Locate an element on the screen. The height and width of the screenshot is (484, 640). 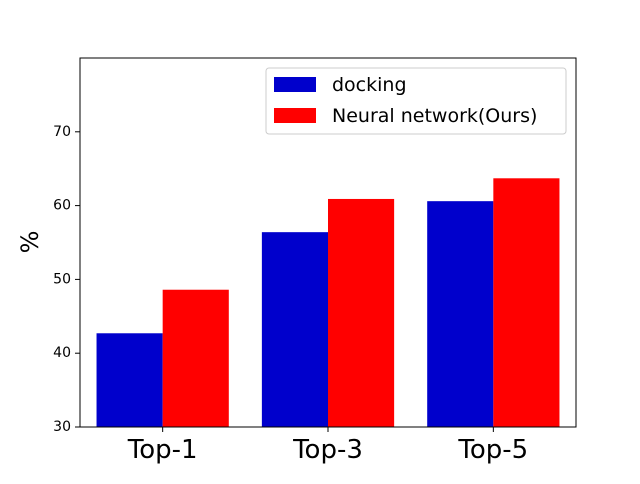
y-tick-label: 60 is located at coordinates (62, 206).